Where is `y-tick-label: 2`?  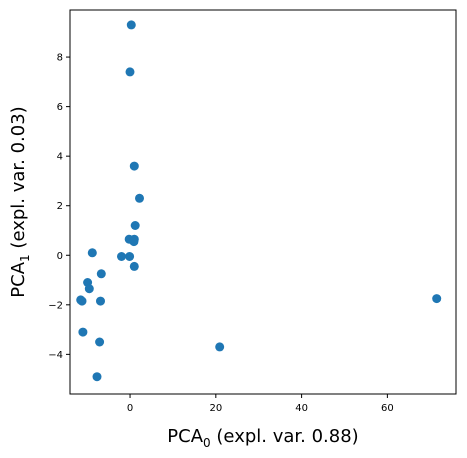 y-tick-label: 2 is located at coordinates (60, 206).